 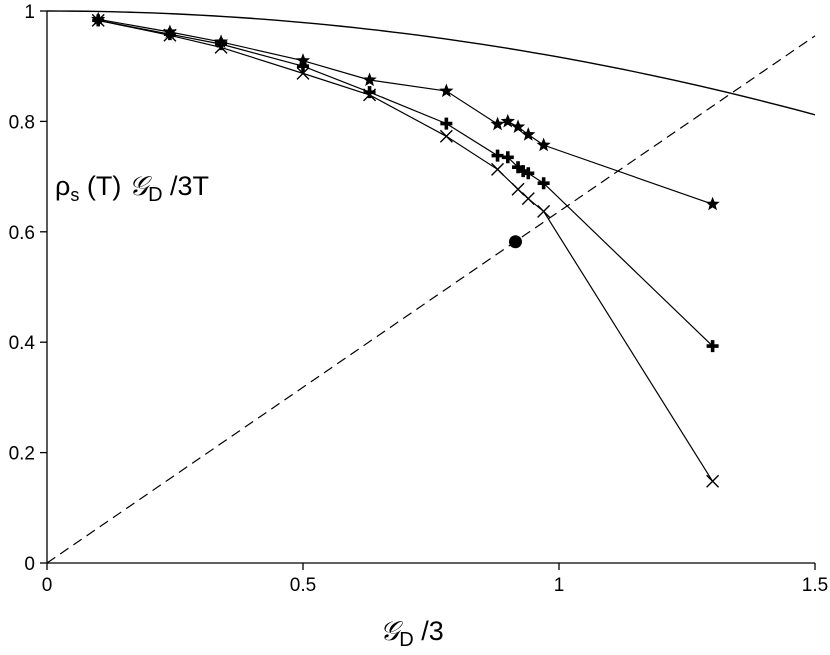 What do you see at coordinates (29, 564) in the screenshot?
I see `y-tick-label: 0` at bounding box center [29, 564].